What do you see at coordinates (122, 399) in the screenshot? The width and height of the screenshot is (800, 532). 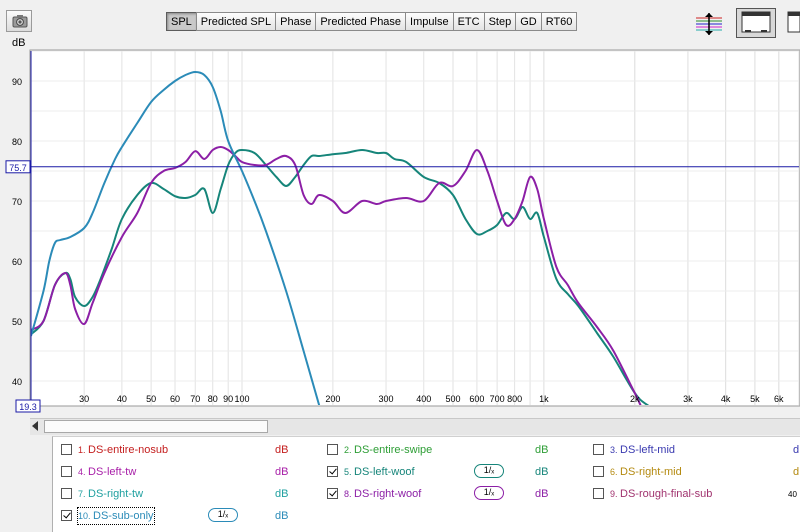 I see `x-tick-label: 40` at bounding box center [122, 399].